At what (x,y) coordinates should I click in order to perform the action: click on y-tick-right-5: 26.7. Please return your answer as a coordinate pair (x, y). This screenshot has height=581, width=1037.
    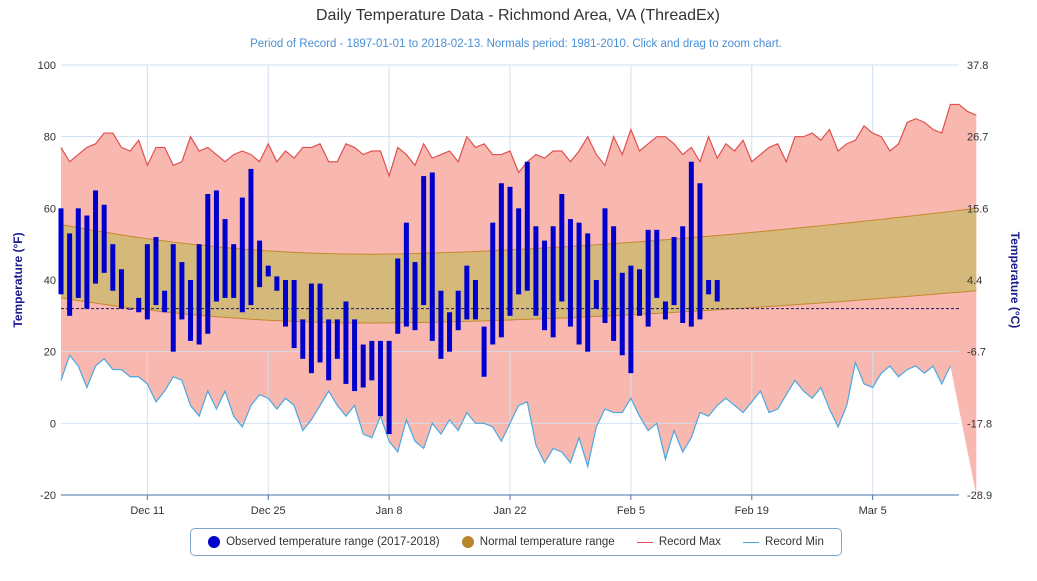
    Looking at the image, I should click on (977, 138).